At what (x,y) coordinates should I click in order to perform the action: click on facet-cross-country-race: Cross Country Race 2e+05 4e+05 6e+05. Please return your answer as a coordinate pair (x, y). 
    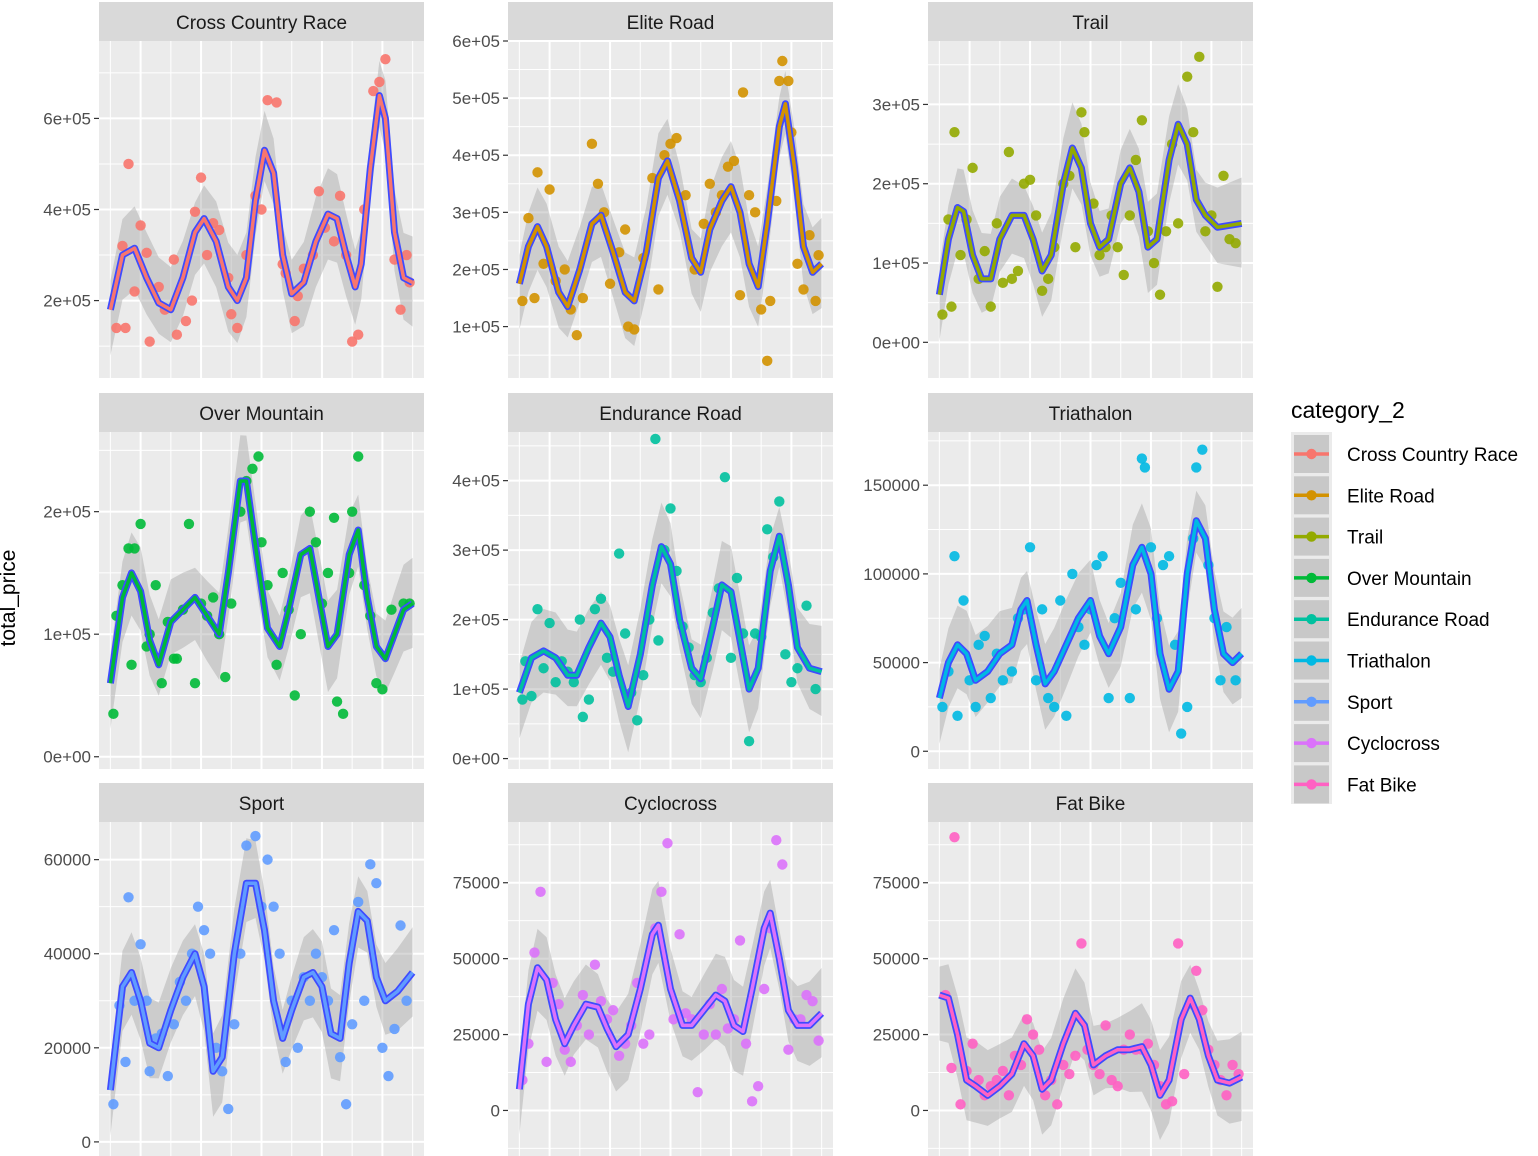
    Looking at the image, I should click on (233, 190).